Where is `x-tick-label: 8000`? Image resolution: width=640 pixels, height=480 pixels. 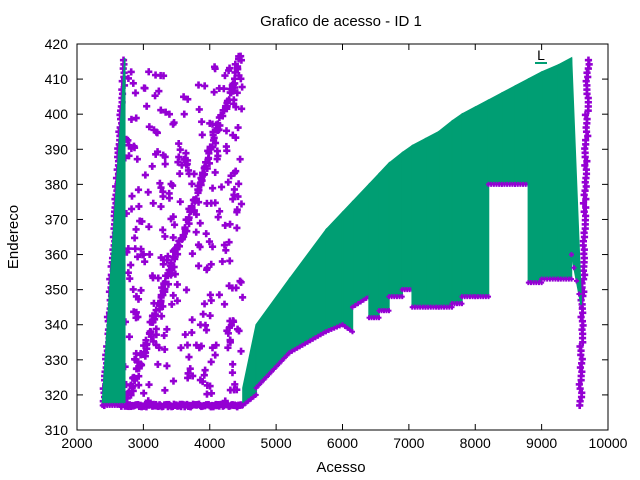
x-tick-label: 8000 is located at coordinates (475, 443).